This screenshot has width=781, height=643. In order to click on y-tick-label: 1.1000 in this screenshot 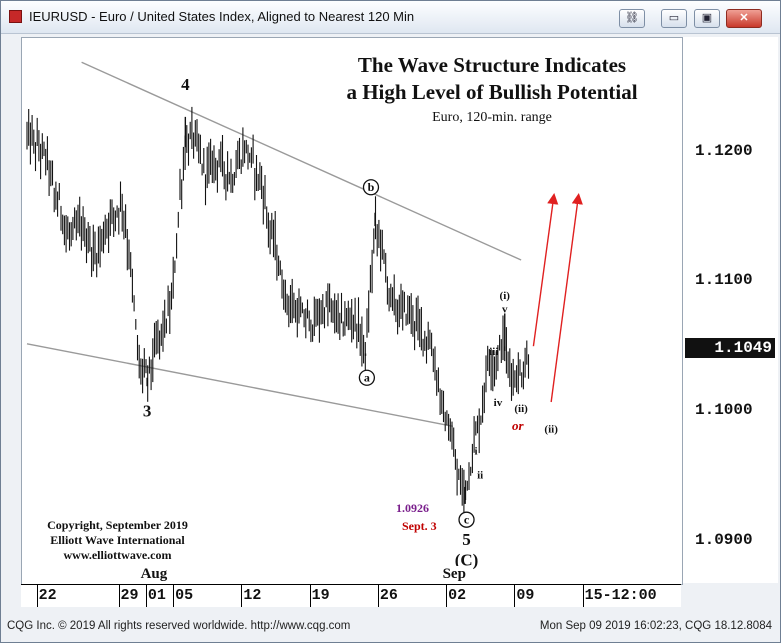, I will do `click(724, 410)`.